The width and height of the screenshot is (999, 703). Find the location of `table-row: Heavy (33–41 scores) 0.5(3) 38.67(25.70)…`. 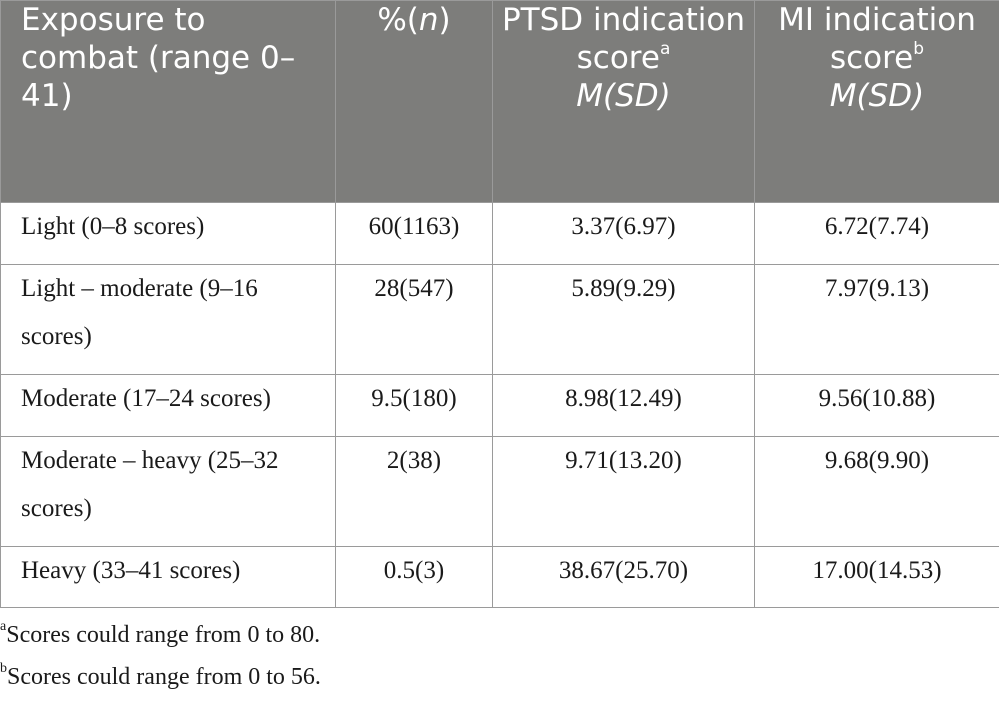

table-row: Heavy (33–41 scores) 0.5(3) 38.67(25.70)… is located at coordinates (499, 577).